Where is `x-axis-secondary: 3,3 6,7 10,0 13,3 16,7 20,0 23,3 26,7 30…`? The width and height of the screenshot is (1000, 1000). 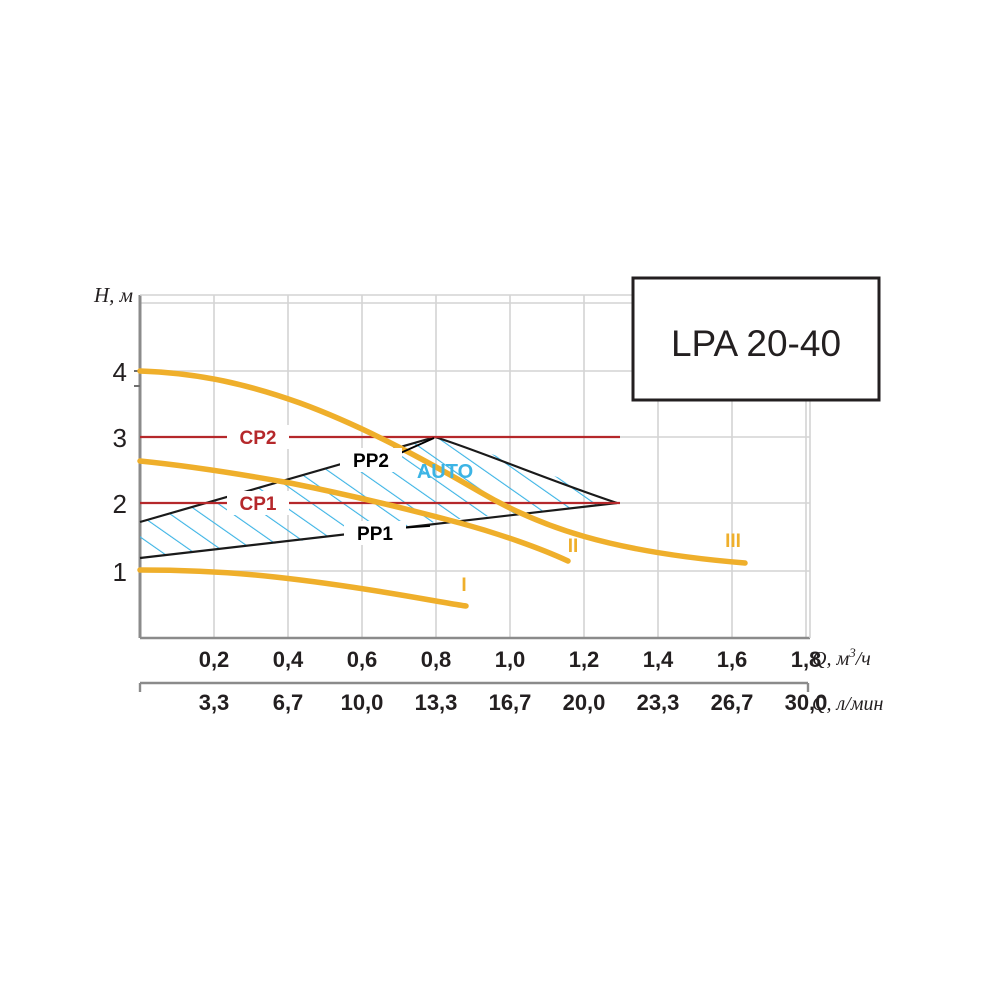
x-axis-secondary: 3,3 6,7 10,0 13,3 16,7 20,0 23,3 26,7 30… is located at coordinates (510, 698).